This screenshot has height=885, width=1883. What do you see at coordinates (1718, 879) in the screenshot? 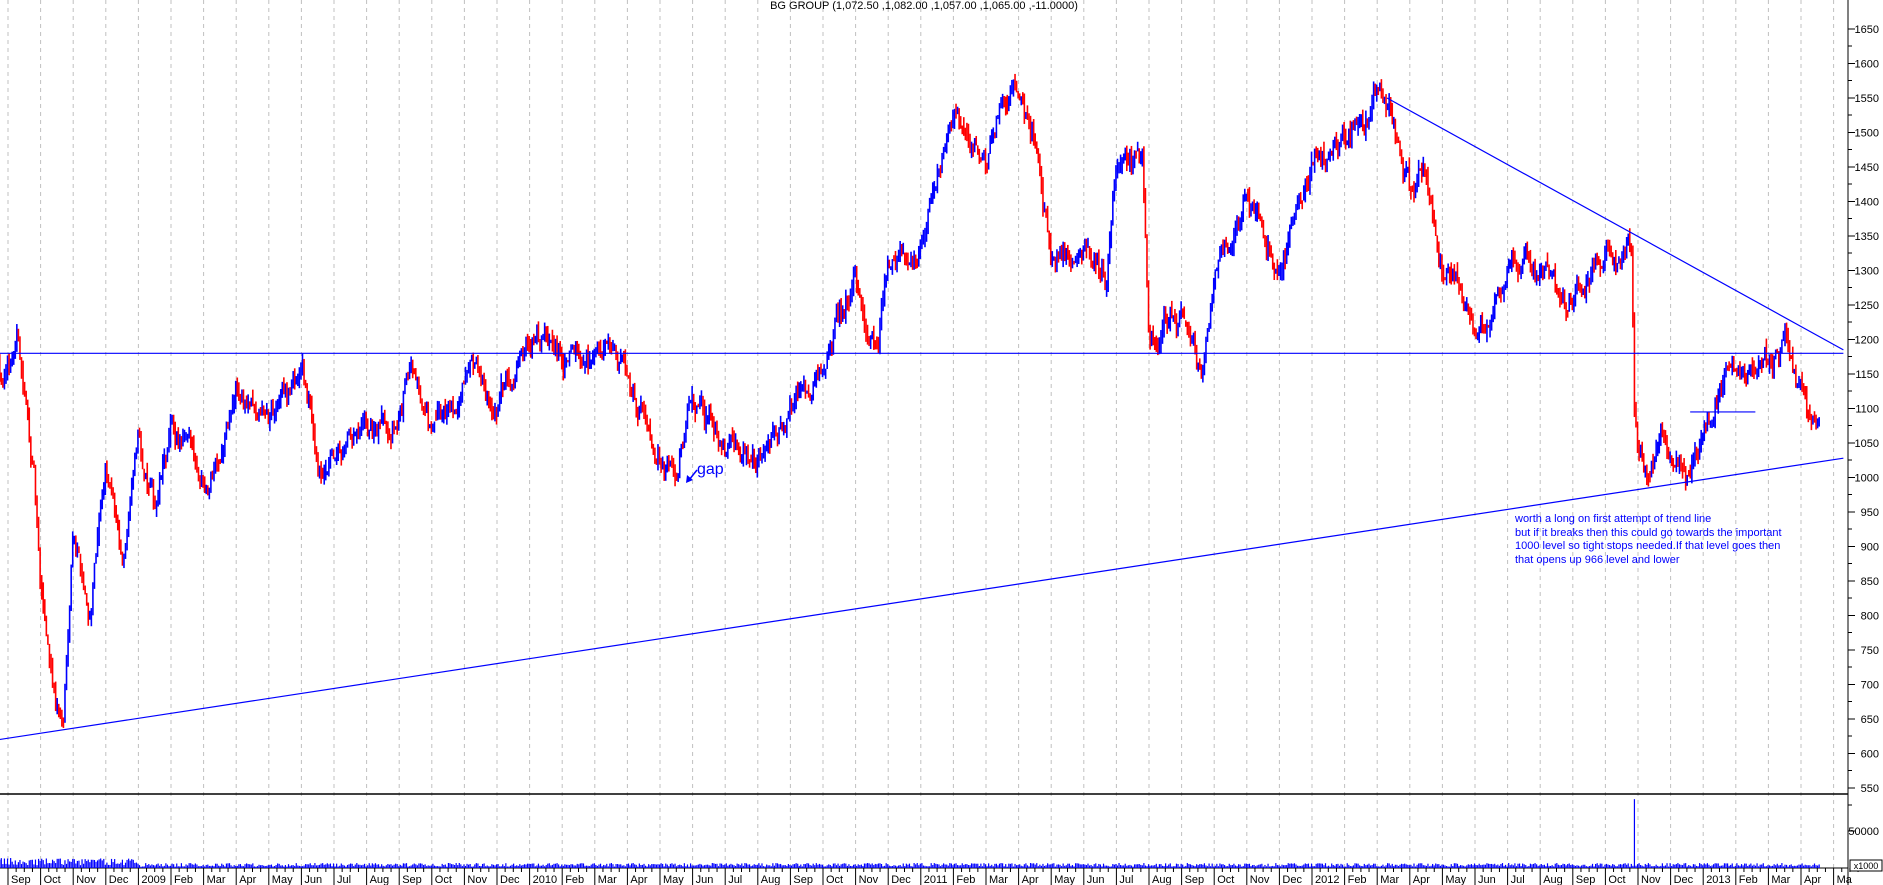
I see `x-tick-label: 2013` at bounding box center [1718, 879].